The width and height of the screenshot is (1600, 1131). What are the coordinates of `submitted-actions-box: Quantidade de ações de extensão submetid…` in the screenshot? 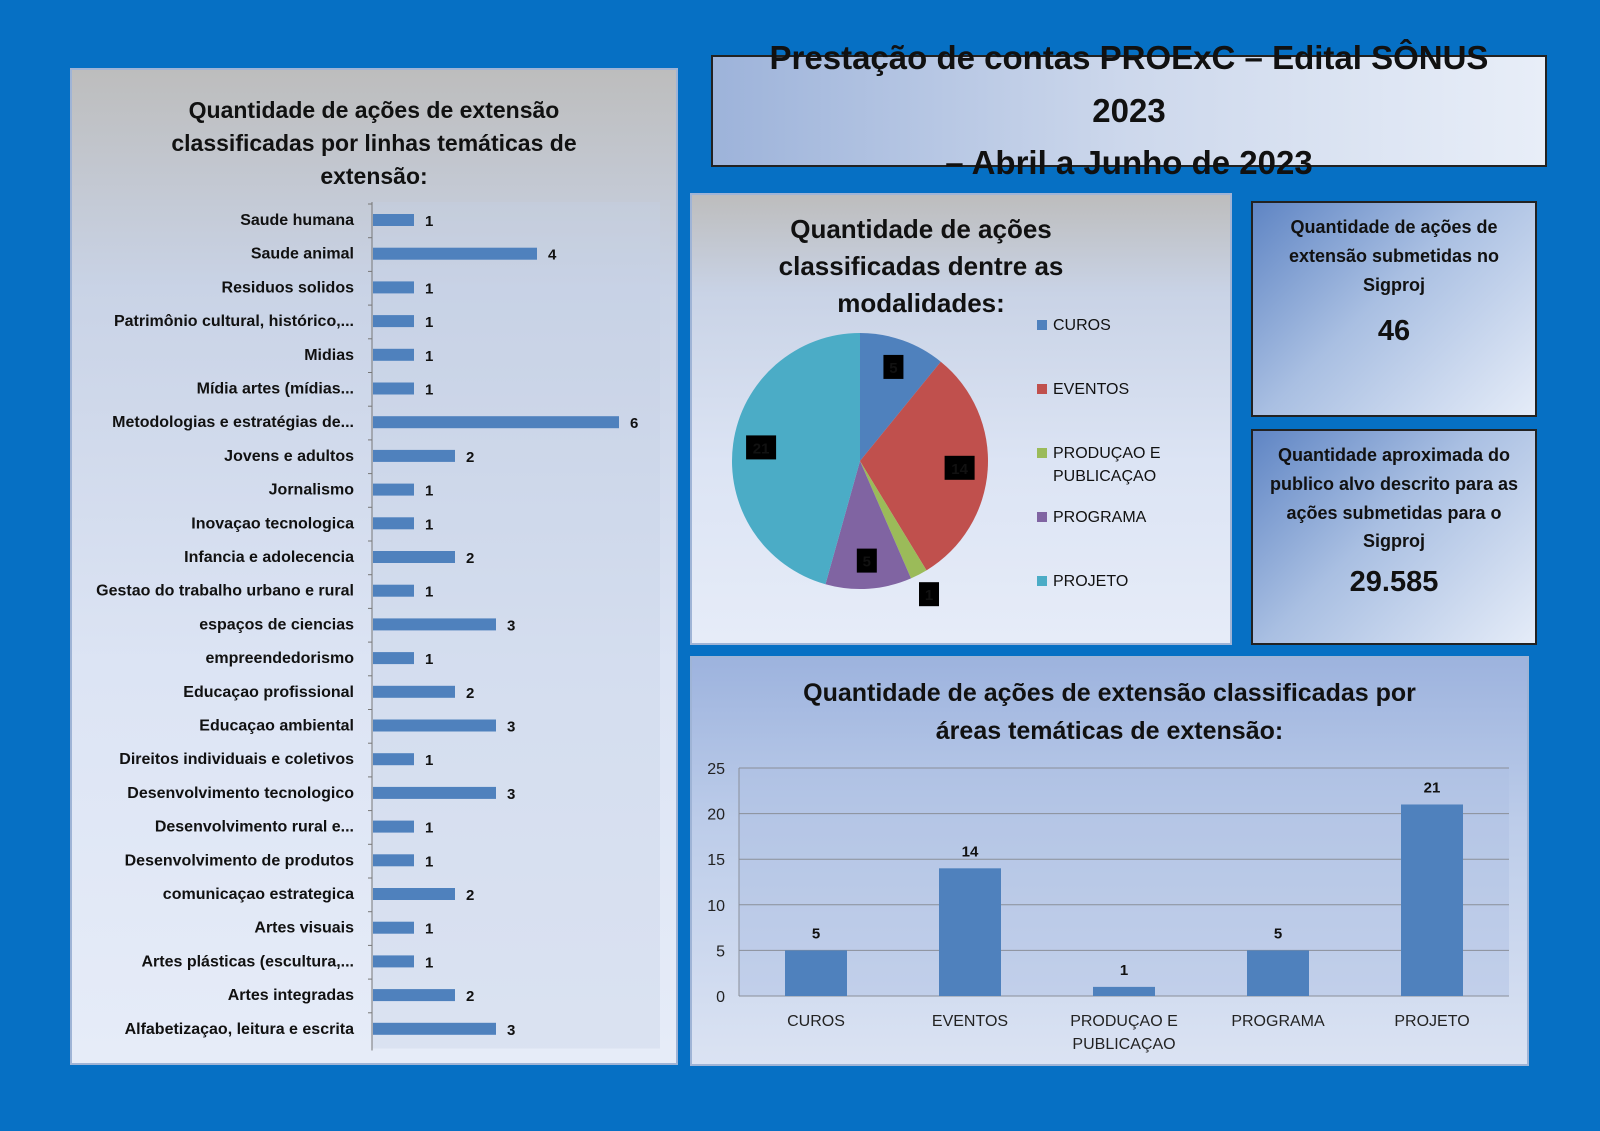 It's located at (1394, 309).